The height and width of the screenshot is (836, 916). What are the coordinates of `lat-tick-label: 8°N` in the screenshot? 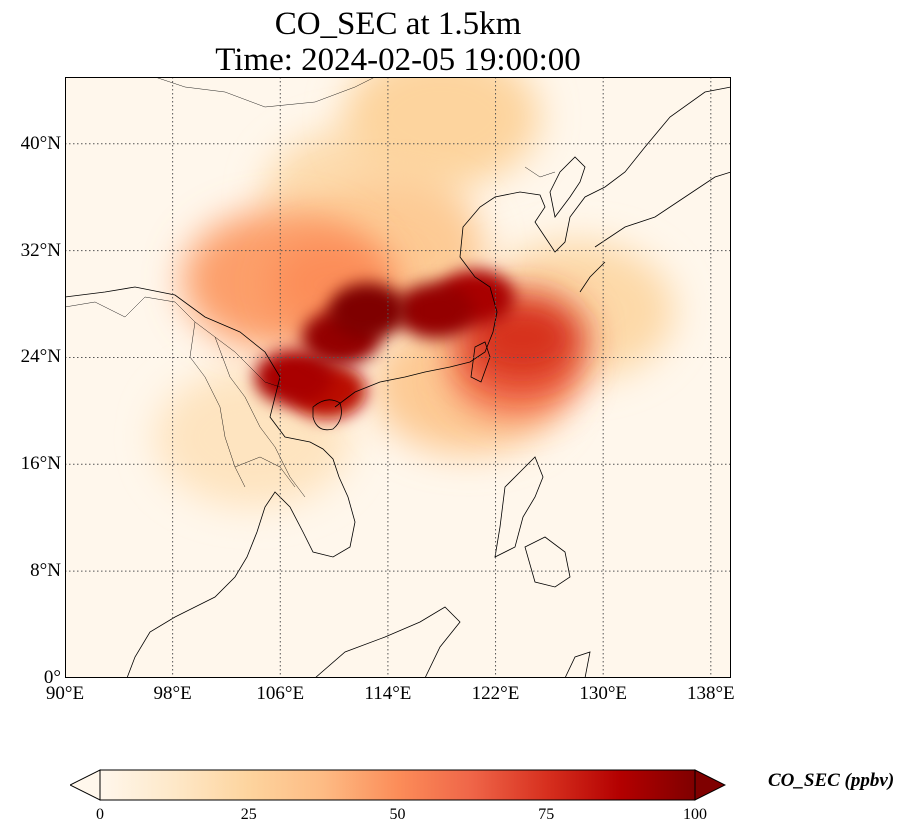 It's located at (45, 571).